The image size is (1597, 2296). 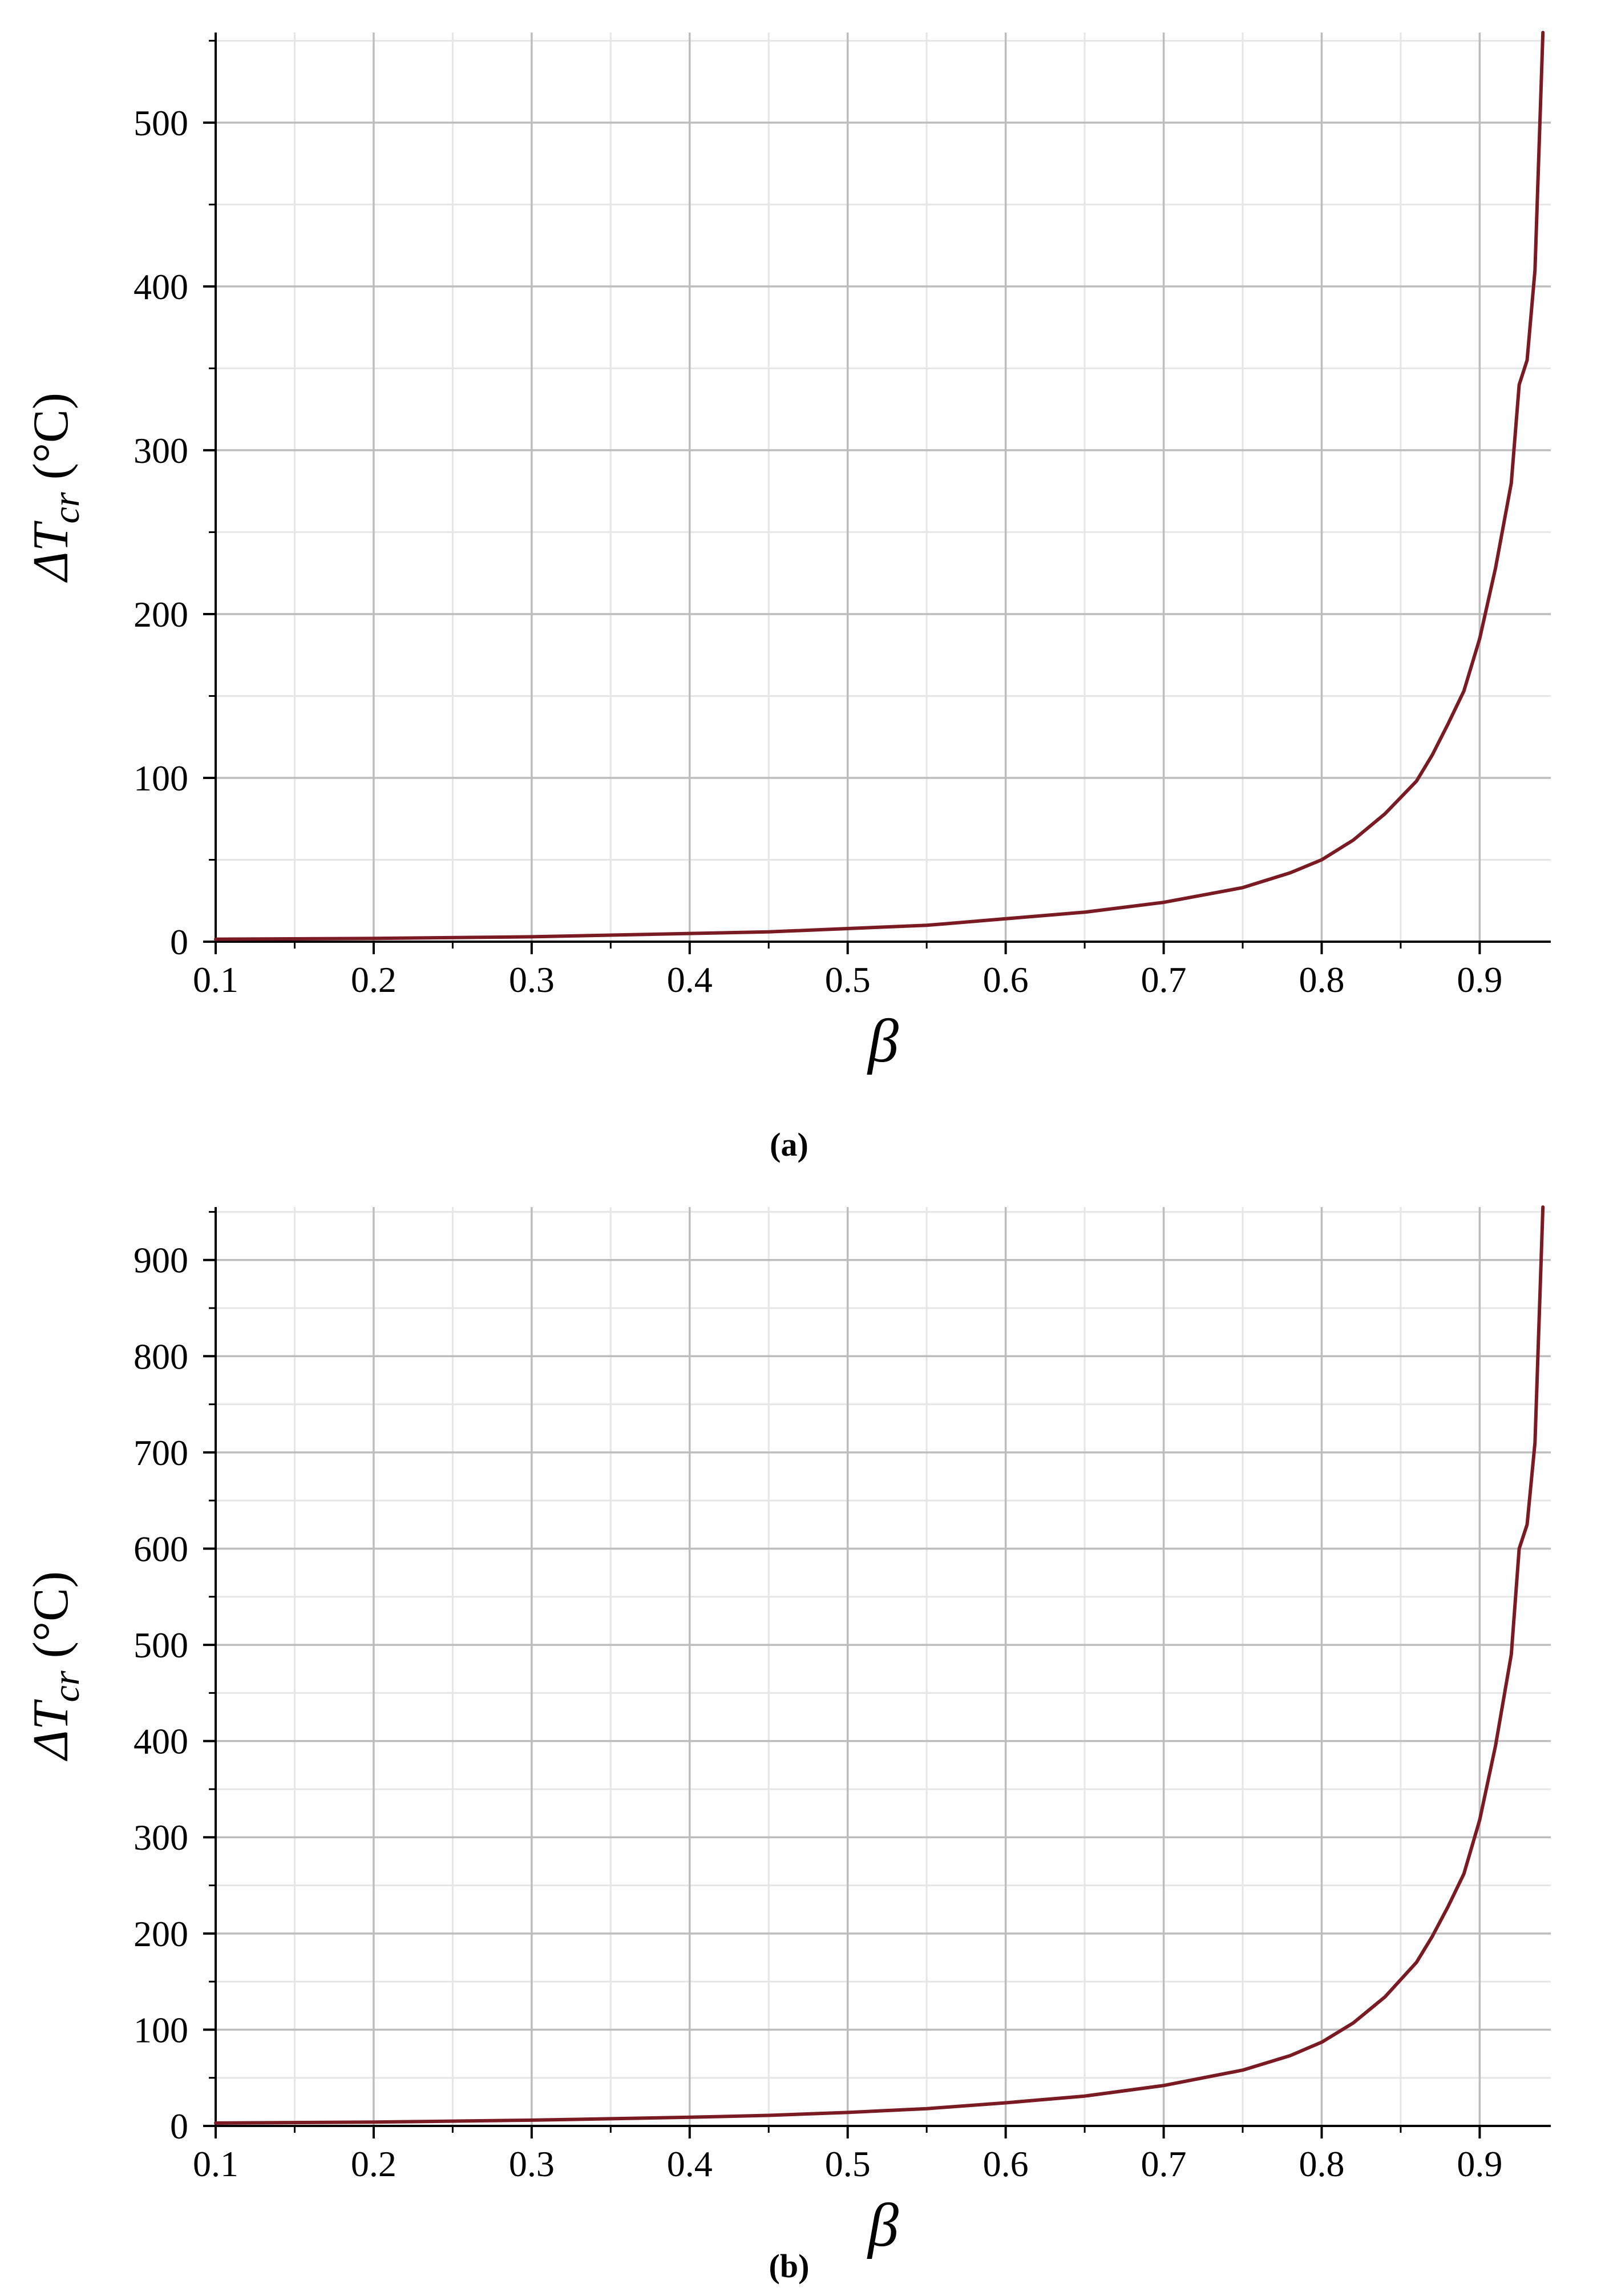 I want to click on y-tick-label: 700, so click(x=161, y=1453).